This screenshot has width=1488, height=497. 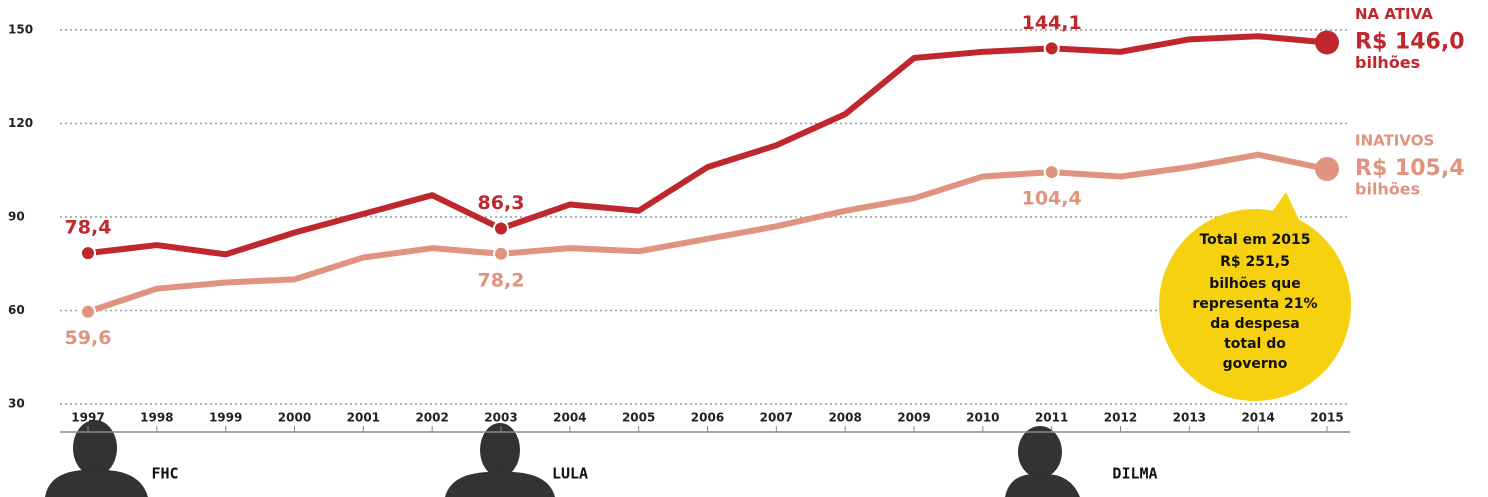 What do you see at coordinates (1255, 262) in the screenshot?
I see `callout-text: R$ 251,5` at bounding box center [1255, 262].